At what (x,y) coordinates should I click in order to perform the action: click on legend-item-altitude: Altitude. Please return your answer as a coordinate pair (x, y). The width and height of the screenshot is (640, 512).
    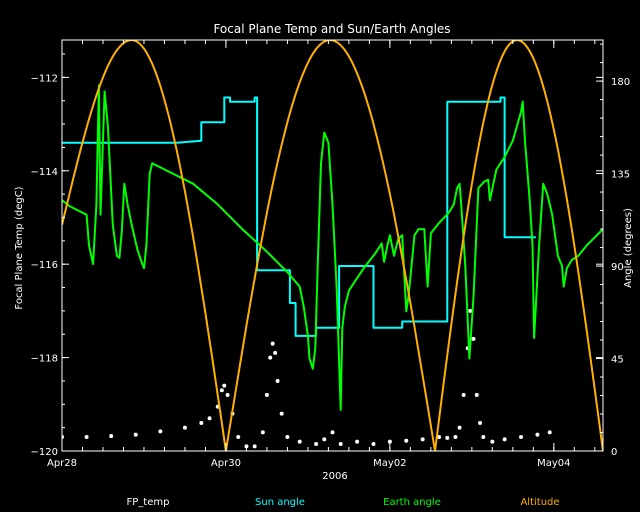
    Looking at the image, I should click on (539, 502).